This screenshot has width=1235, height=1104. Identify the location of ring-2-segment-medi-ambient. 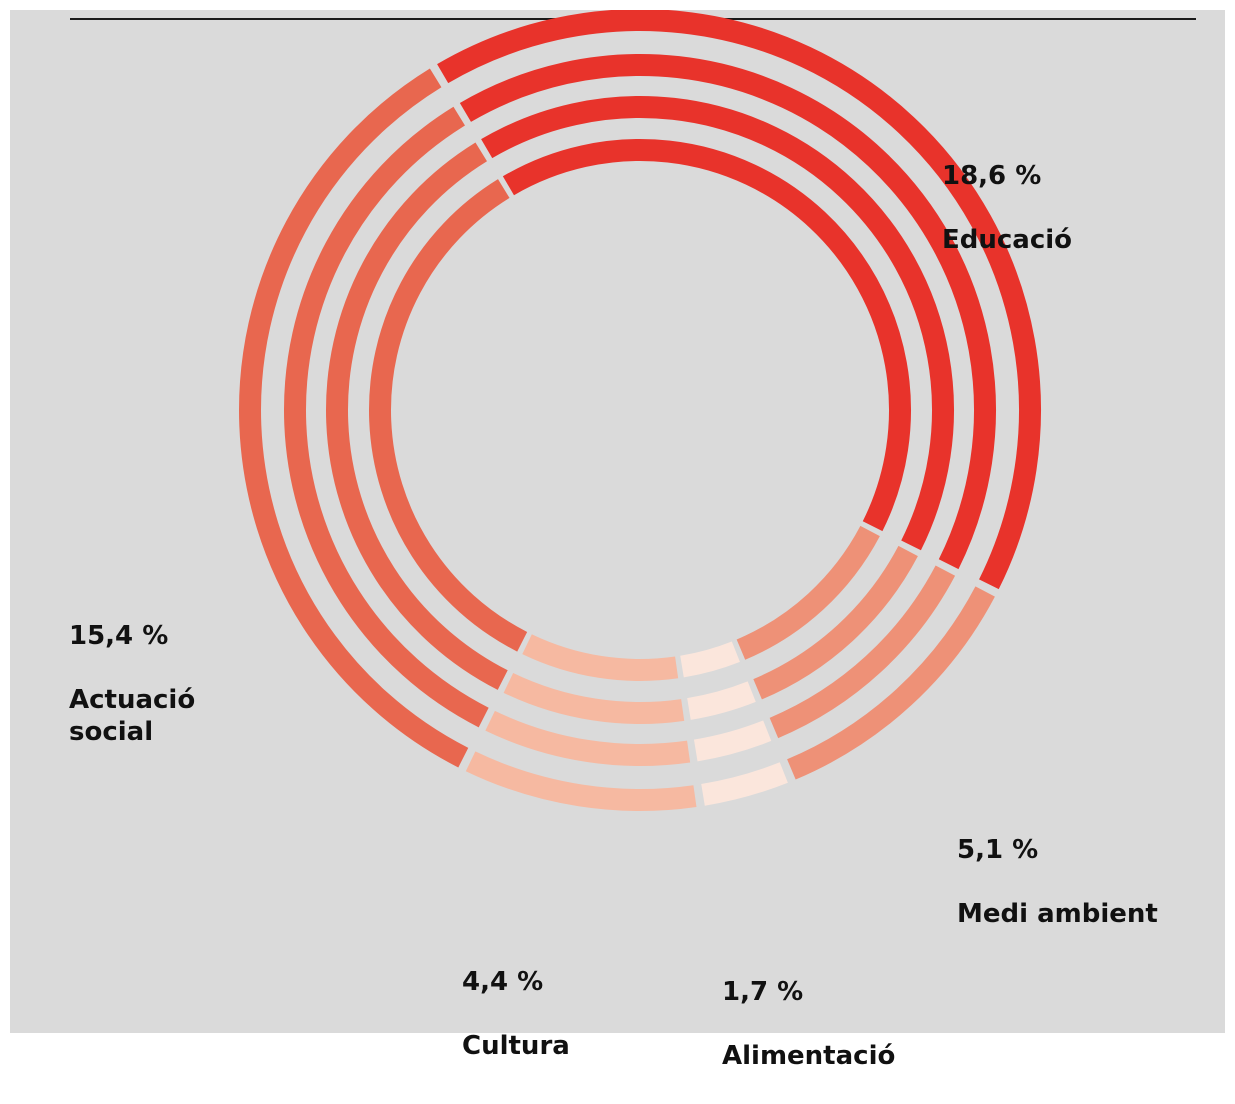
(862, 652).